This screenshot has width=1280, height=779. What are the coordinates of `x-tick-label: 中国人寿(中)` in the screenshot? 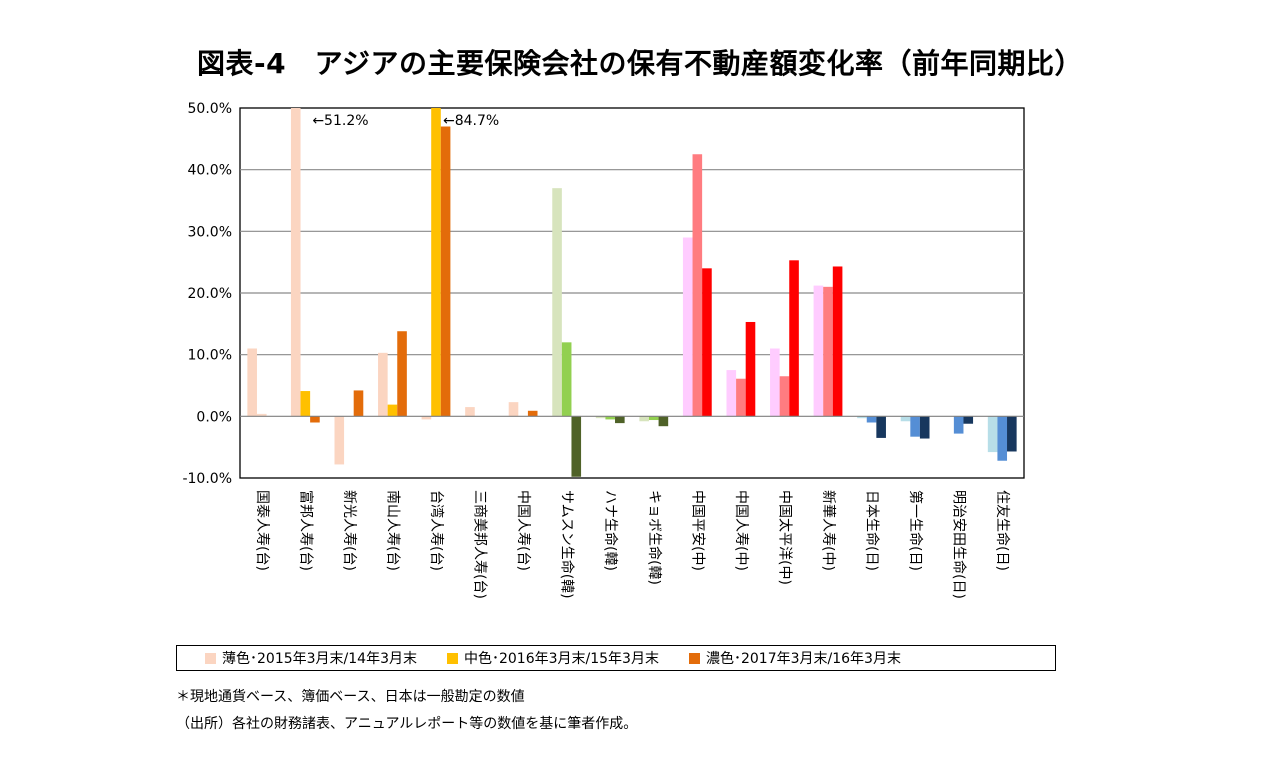 It's located at (741, 530).